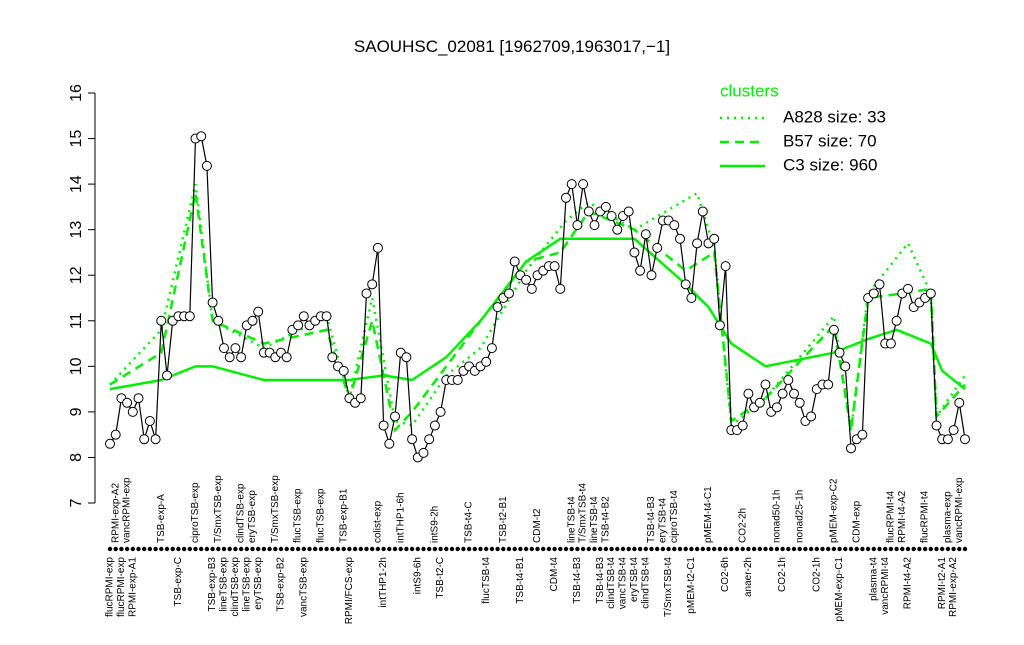 The width and height of the screenshot is (1024, 645). I want to click on x-tick-label: pMEM-t2-C1, so click(691, 585).